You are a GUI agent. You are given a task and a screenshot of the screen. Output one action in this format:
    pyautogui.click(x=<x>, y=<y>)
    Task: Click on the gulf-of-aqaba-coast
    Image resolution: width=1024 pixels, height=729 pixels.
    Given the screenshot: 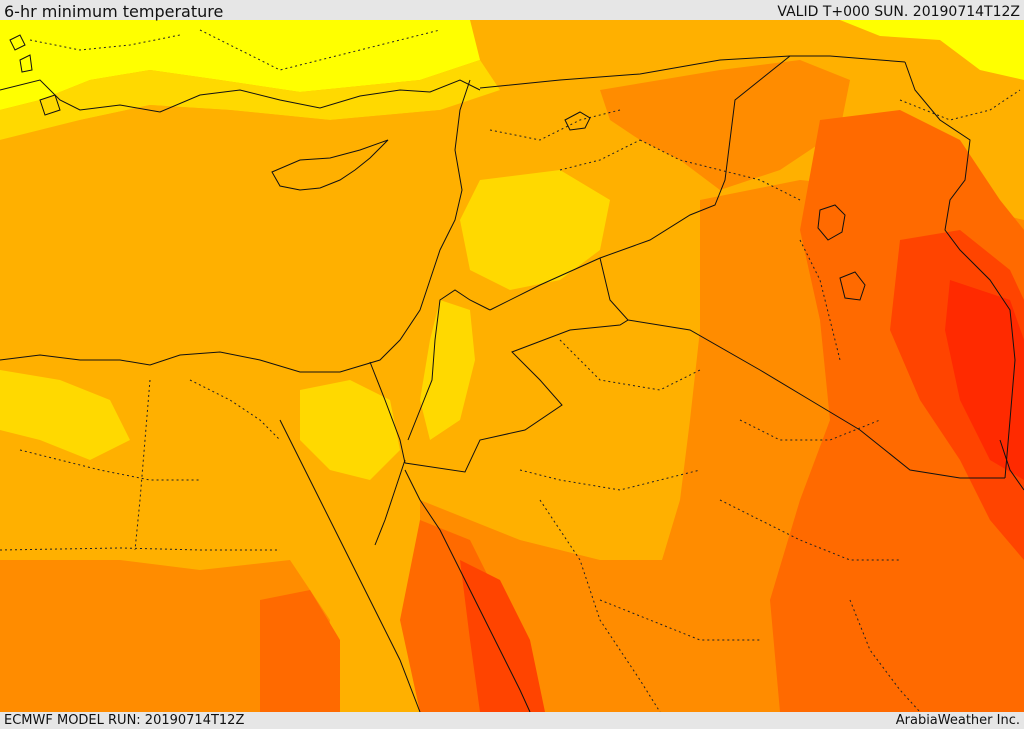 What is the action you would take?
    pyautogui.click(x=390, y=502)
    